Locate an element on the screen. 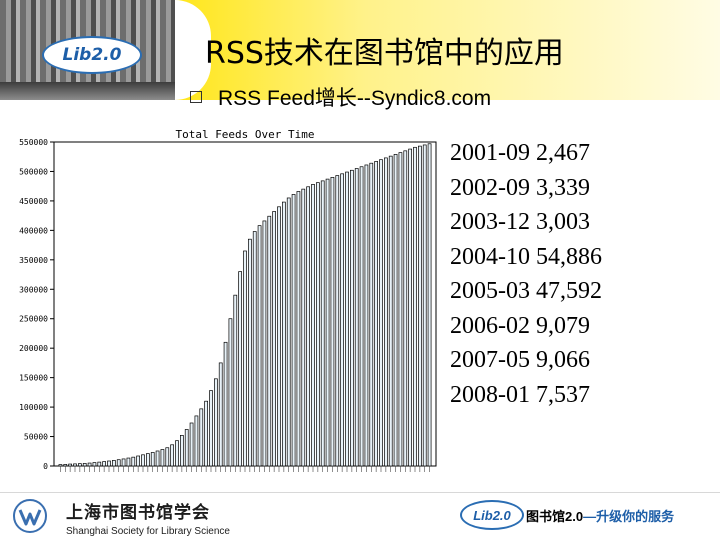  society-name-en: Shanghai Society for Library Science is located at coordinates (148, 531).